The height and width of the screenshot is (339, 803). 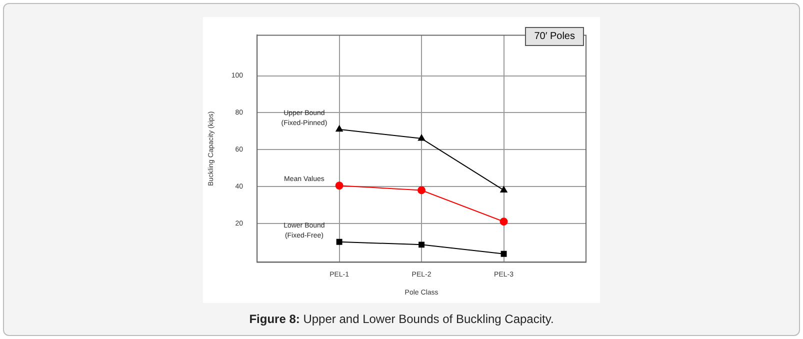 I want to click on annotation: 70′ Poles, so click(x=554, y=36).